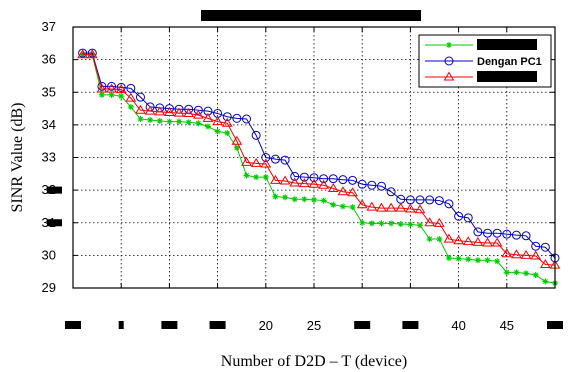 This screenshot has width=584, height=372. Describe the element at coordinates (49, 254) in the screenshot. I see `y-tick-label: 30` at that location.